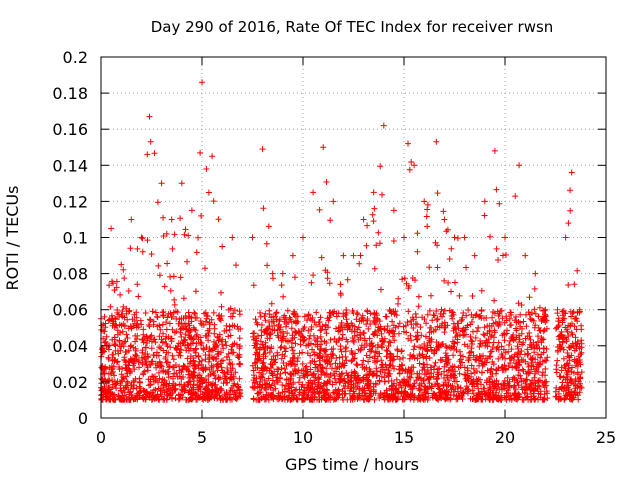  Describe the element at coordinates (75, 238) in the screenshot. I see `y-tick-label: 0.1` at that location.